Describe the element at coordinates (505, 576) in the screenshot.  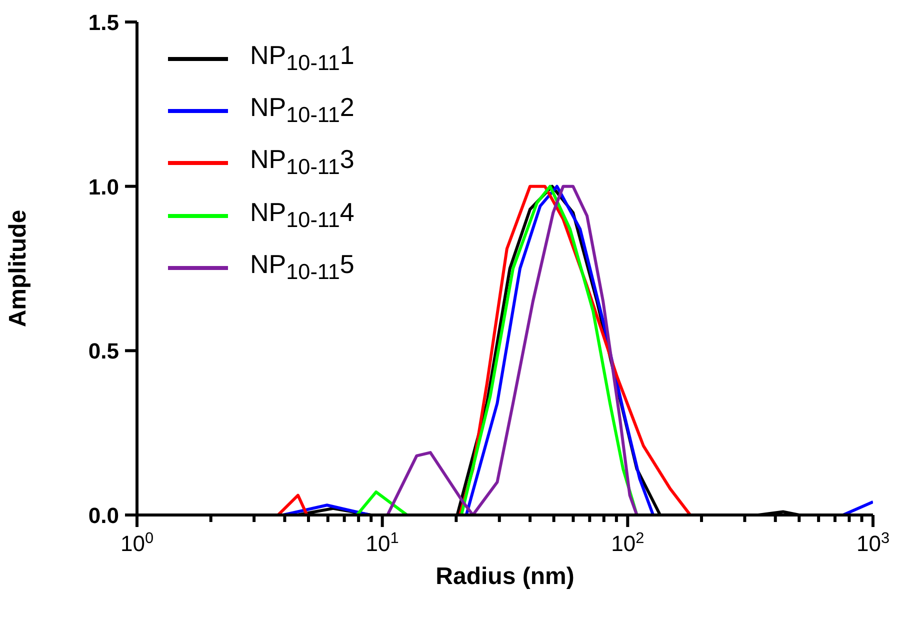
I see `x-axis-title: Radius (nm)` at that location.